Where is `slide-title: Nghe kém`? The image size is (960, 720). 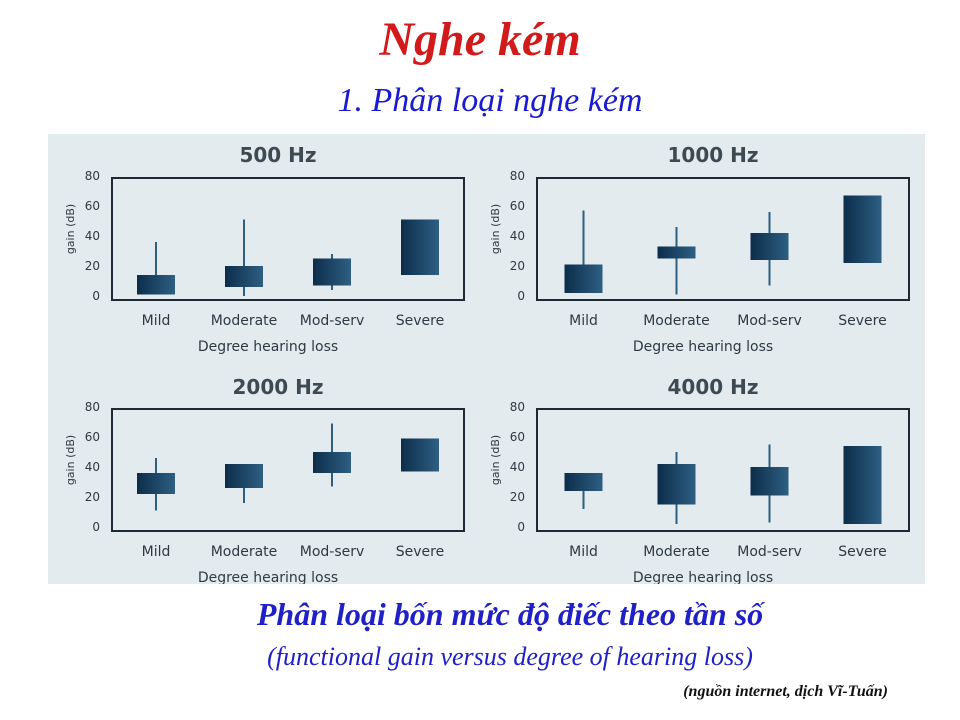
slide-title: Nghe kém is located at coordinates (480, 39).